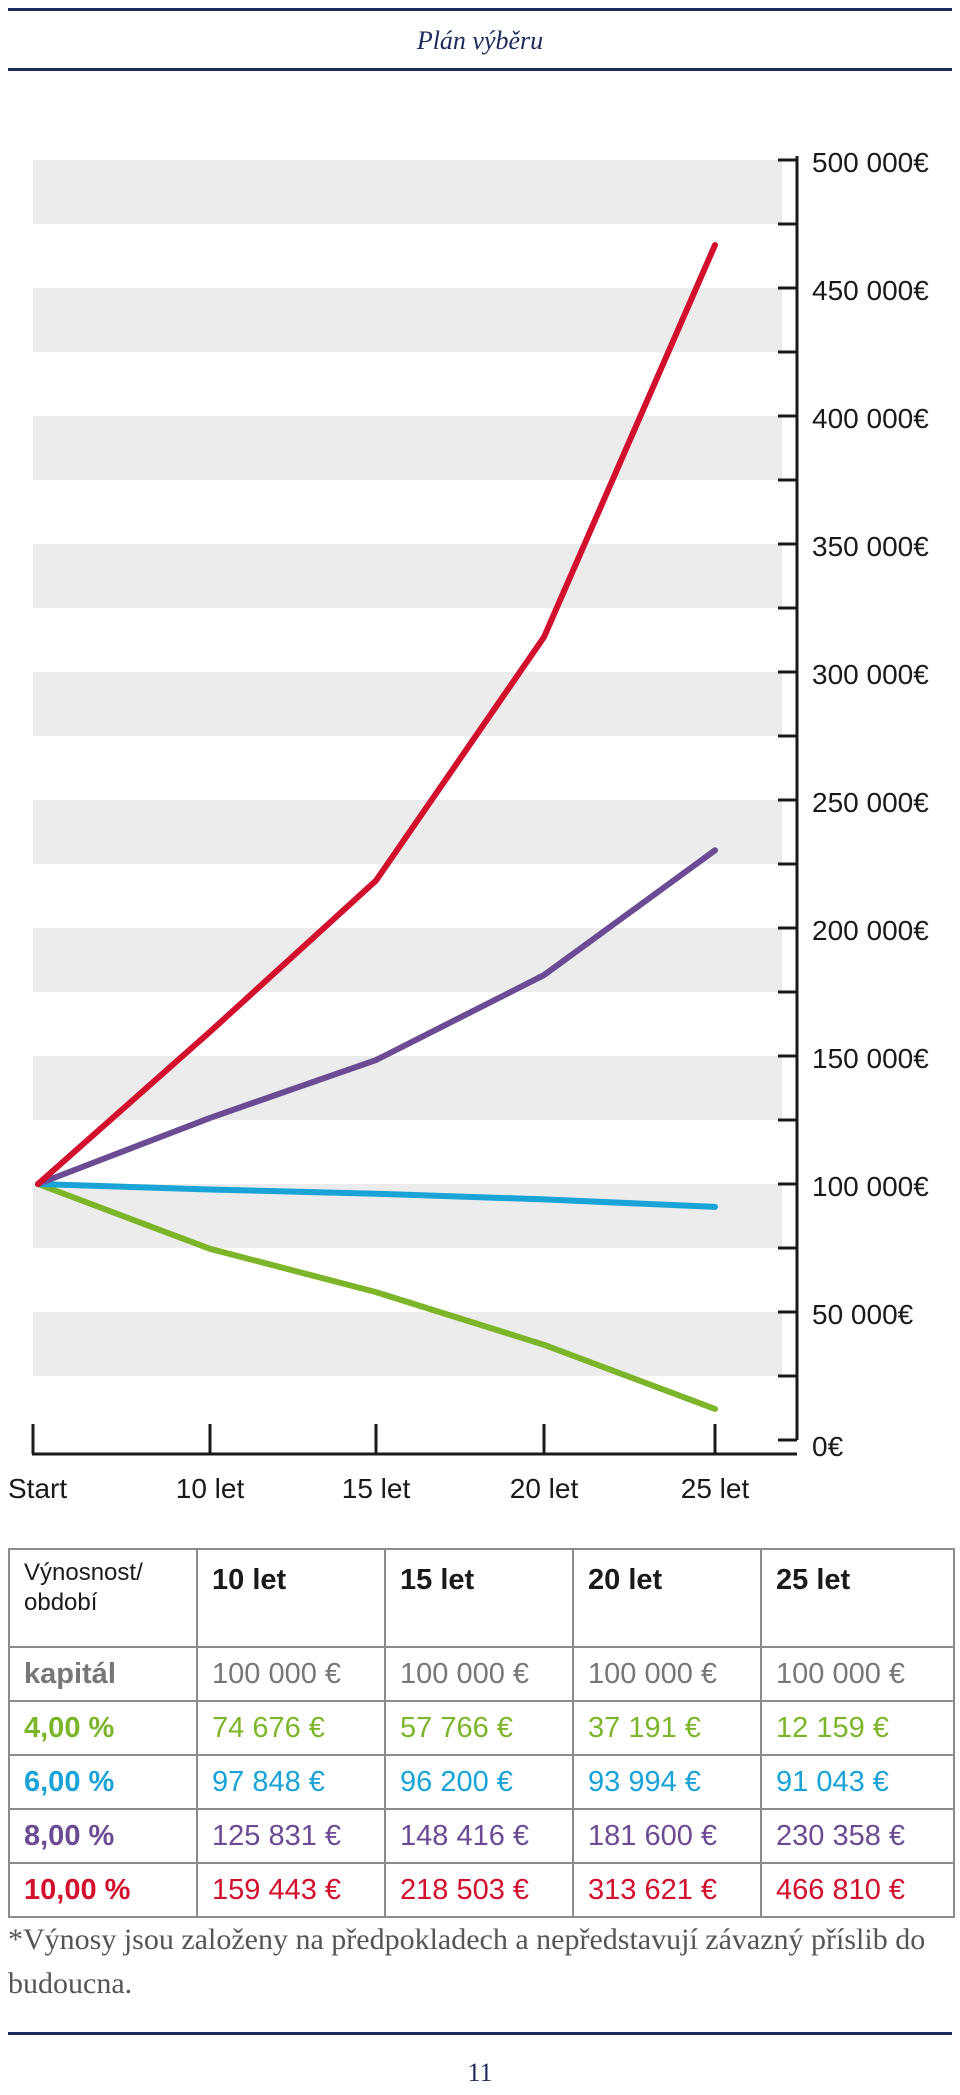 This screenshot has height=2095, width=960. Describe the element at coordinates (479, 1728) in the screenshot. I see `table-cell: 57 766 €` at that location.